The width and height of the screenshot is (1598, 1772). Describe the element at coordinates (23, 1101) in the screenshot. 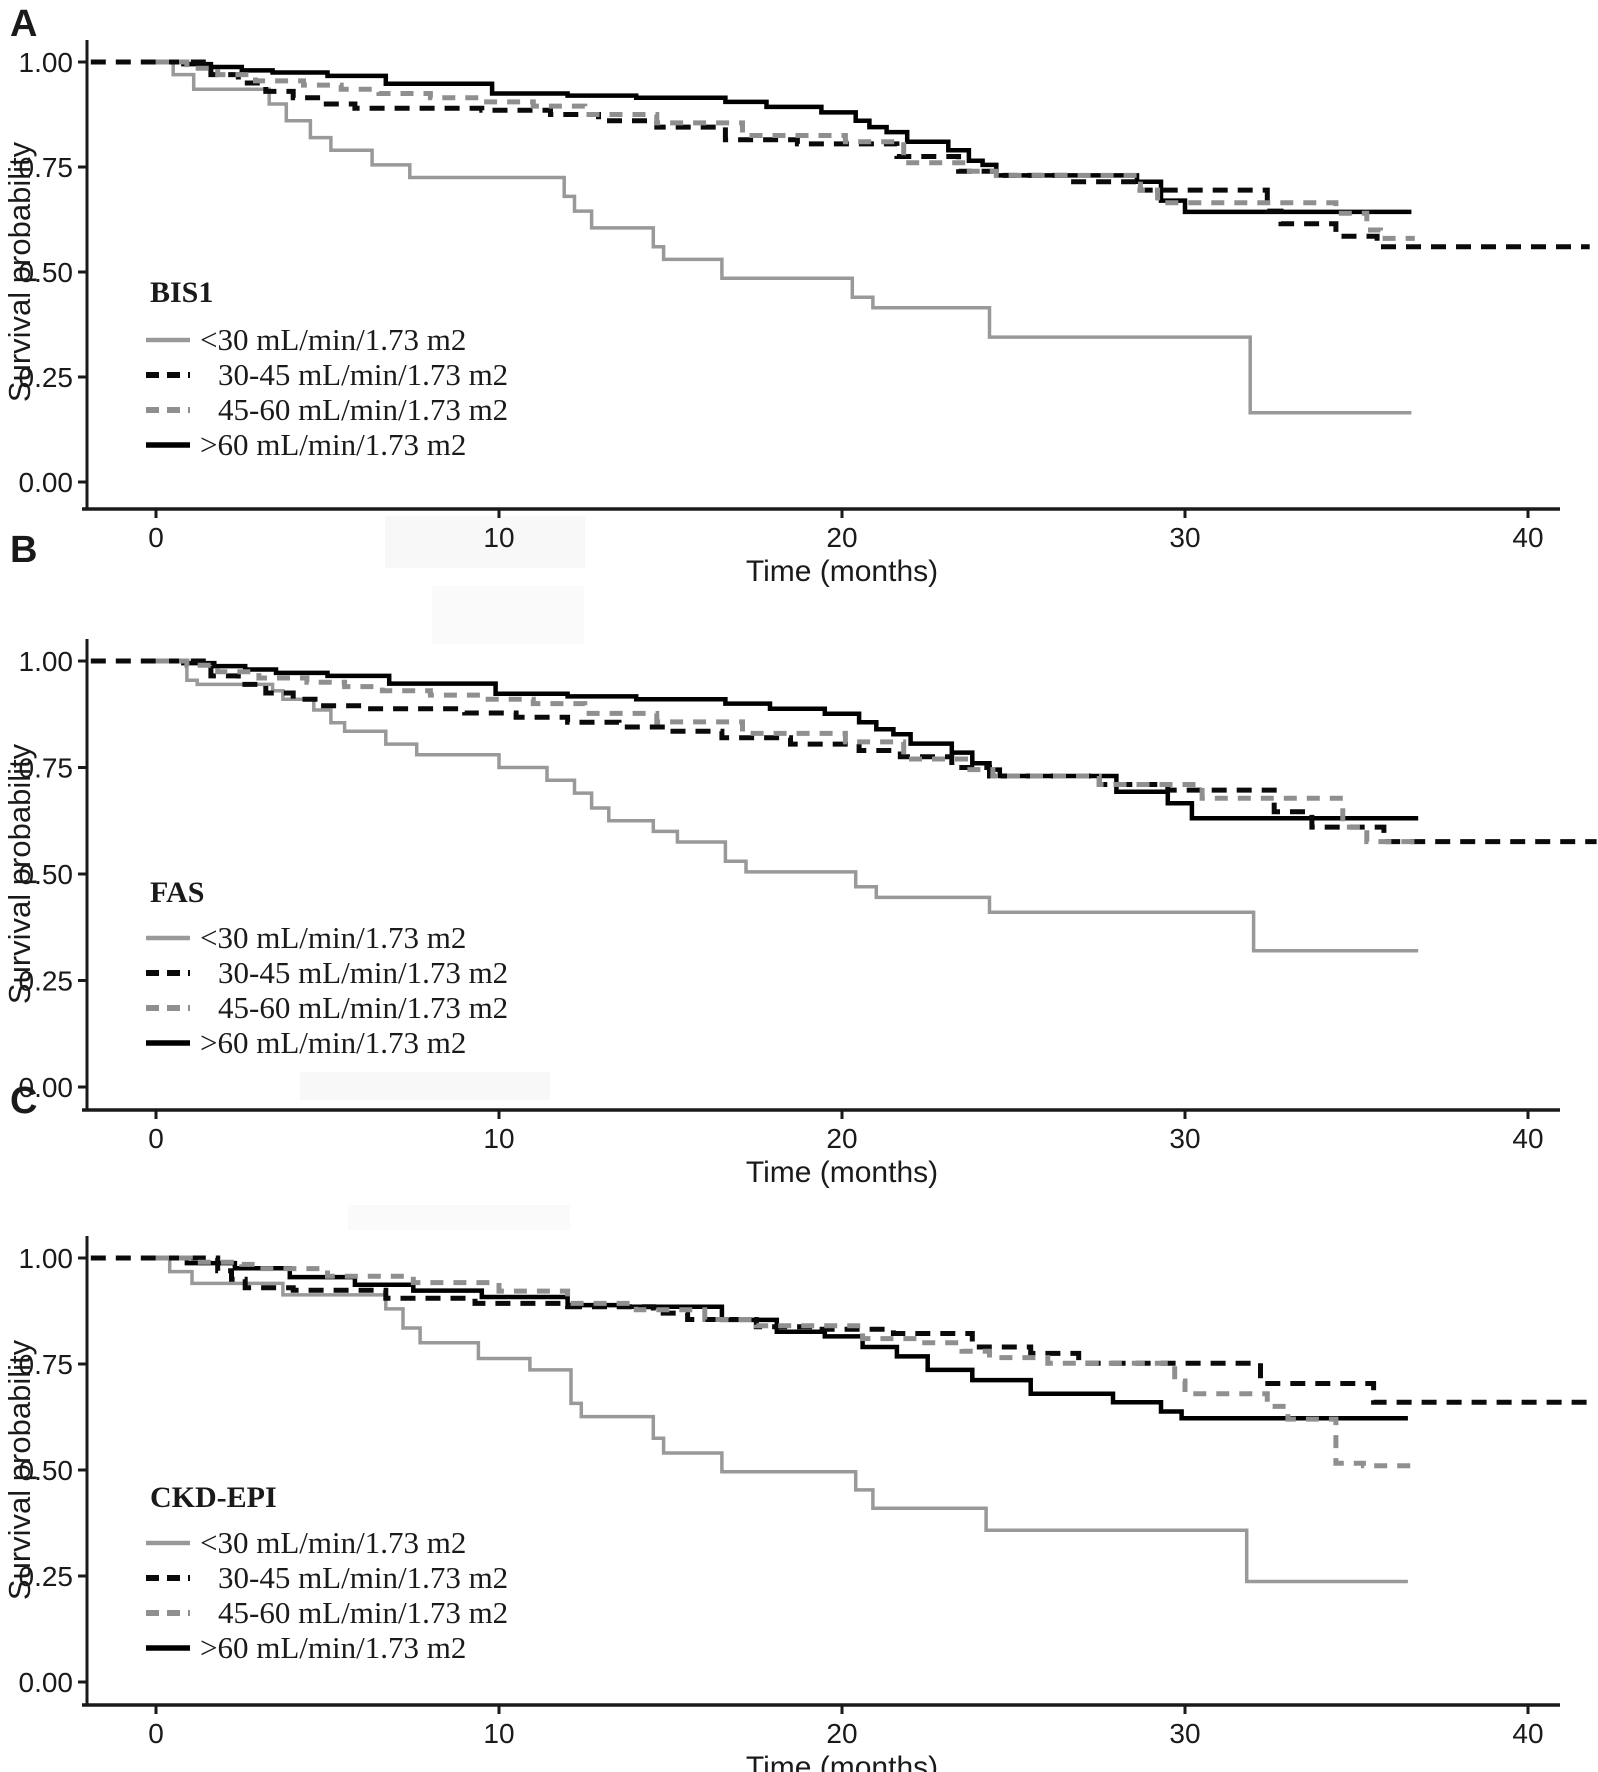

I see `panel-letter: C` at that location.